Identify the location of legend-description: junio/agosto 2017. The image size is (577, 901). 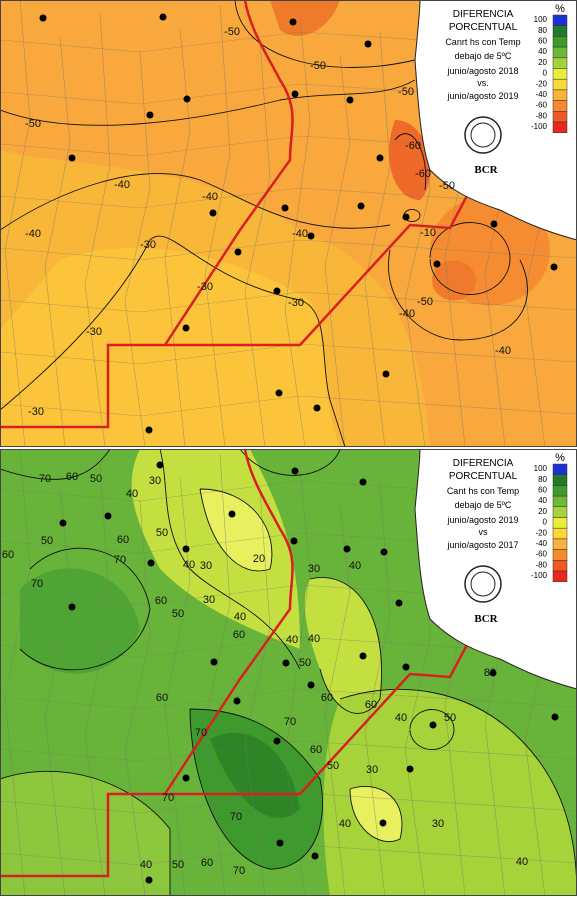
(482, 545).